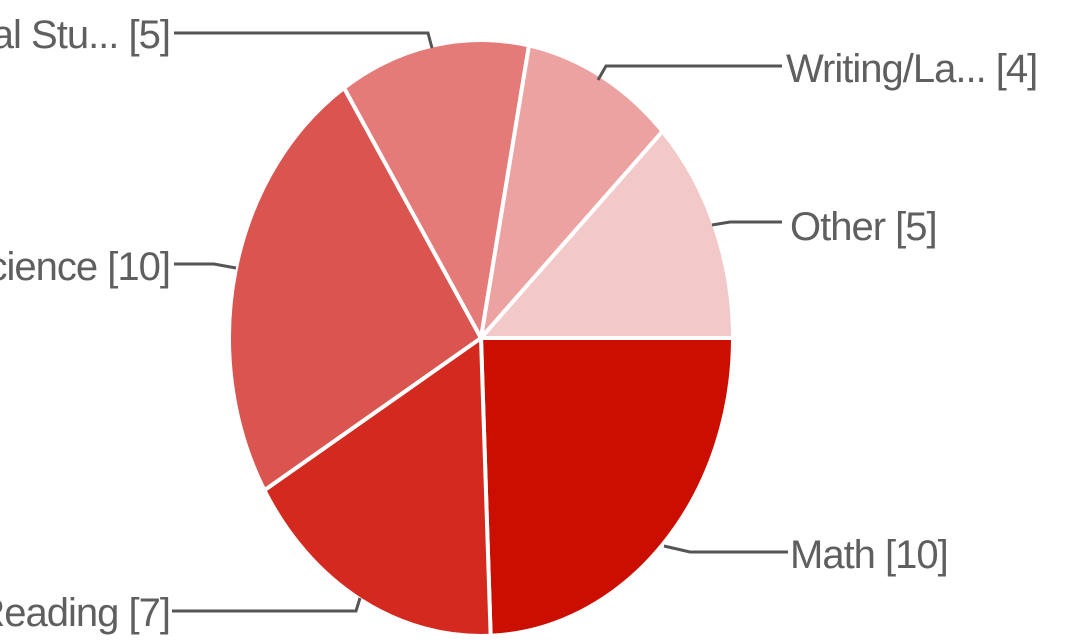  What do you see at coordinates (607, 234) in the screenshot?
I see `pie-slice-other` at bounding box center [607, 234].